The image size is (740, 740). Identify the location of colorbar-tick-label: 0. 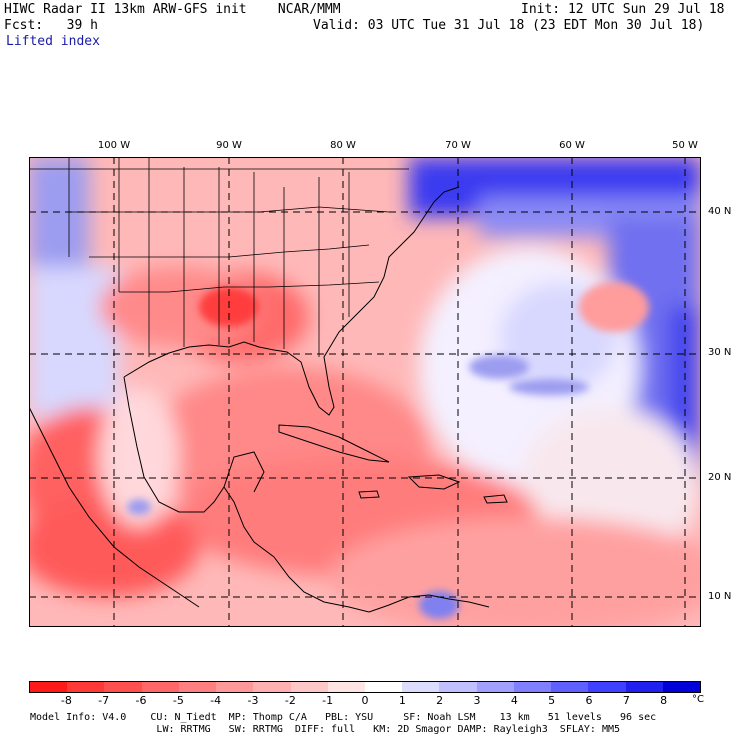
(365, 700).